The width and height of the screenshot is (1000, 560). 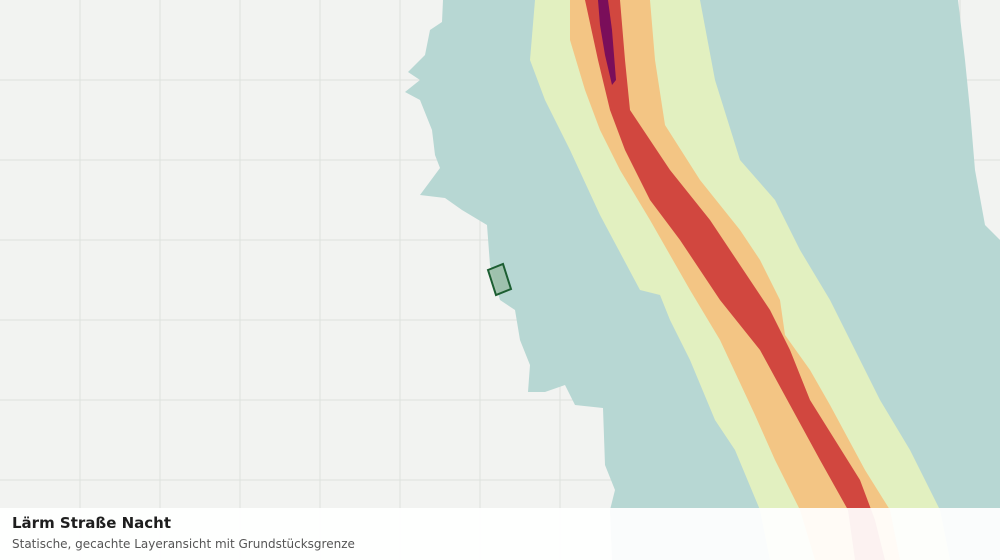 I want to click on caption-panel, so click(x=500, y=534).